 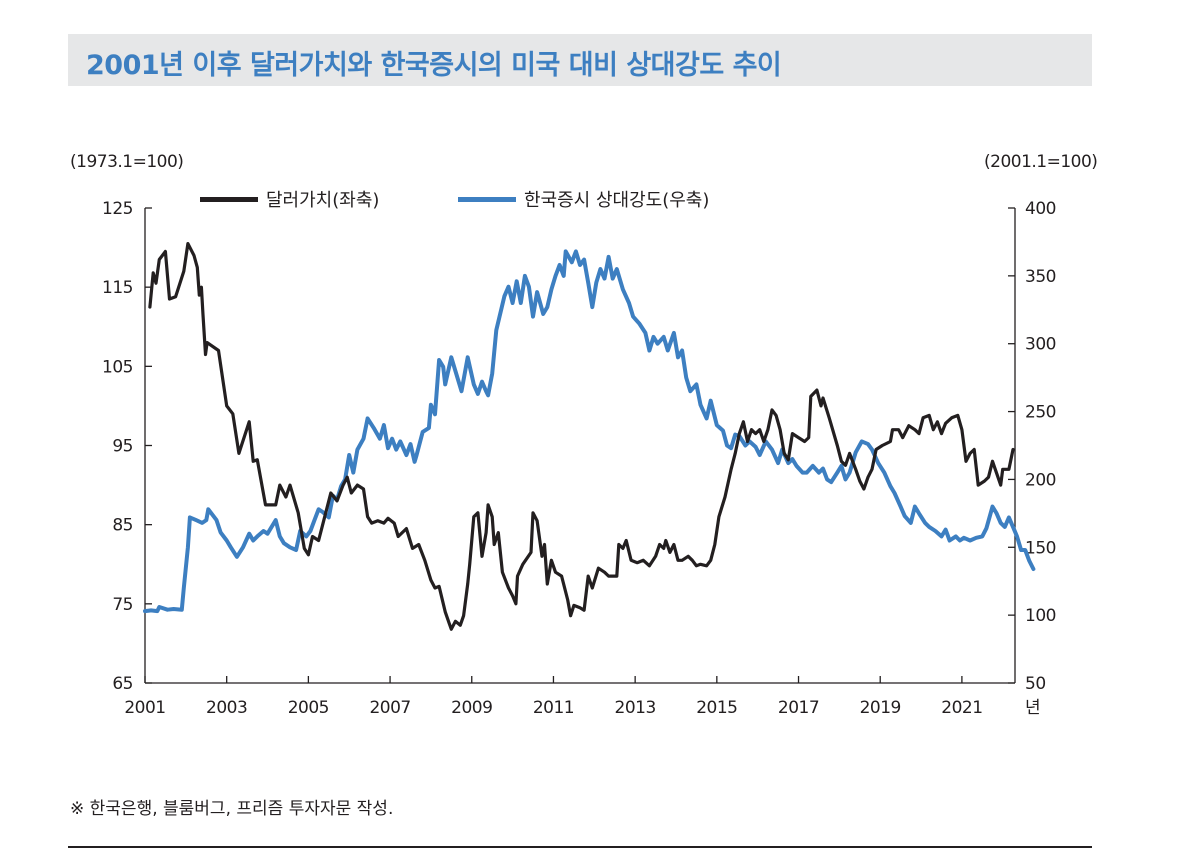 I want to click on legend-item-korea: 한국증시 상대강도(우축), so click(x=583, y=199).